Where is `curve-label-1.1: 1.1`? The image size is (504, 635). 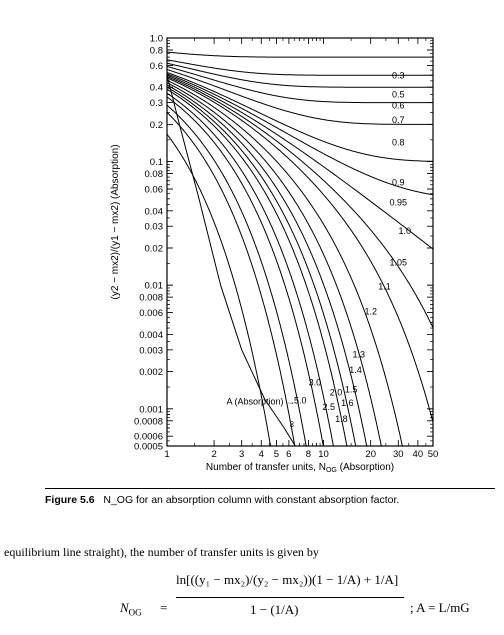
curve-label-1.1: 1.1 is located at coordinates (384, 287).